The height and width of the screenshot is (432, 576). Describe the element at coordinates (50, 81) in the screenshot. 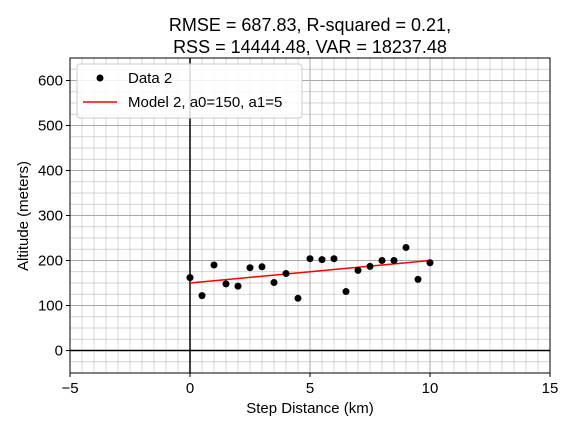

I see `y-tick-label: 600` at that location.